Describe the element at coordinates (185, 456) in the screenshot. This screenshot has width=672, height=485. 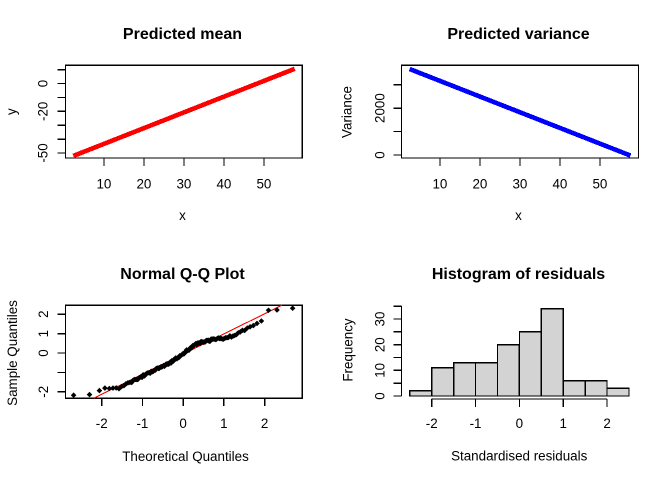
I see `svg-text: Theoretical Quantiles` at that location.